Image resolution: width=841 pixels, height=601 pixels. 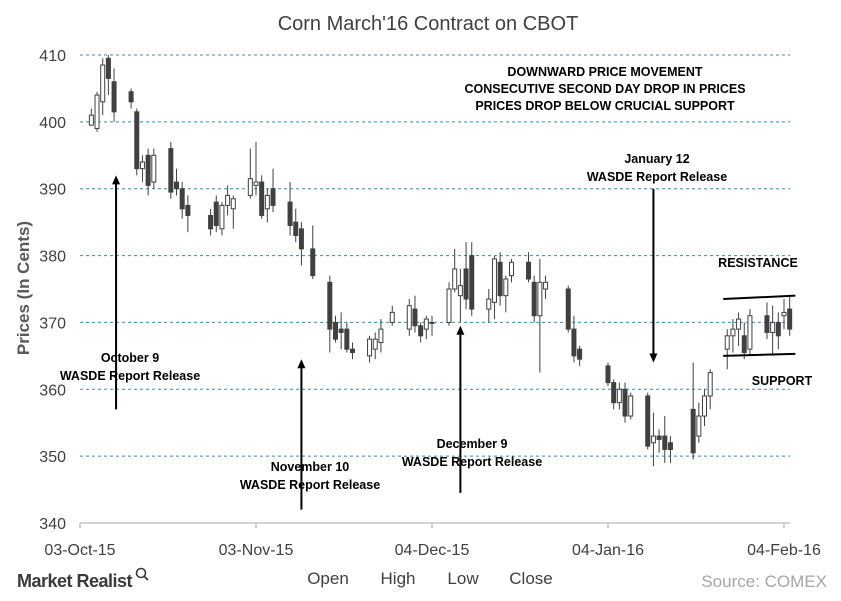 What do you see at coordinates (52, 390) in the screenshot?
I see `y-tick-label: 360` at bounding box center [52, 390].